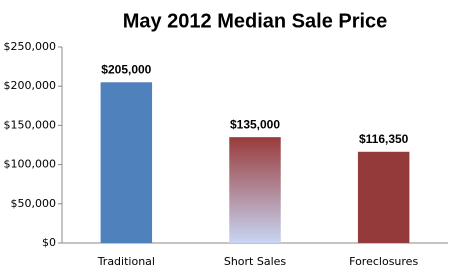 Image resolution: width=460 pixels, height=276 pixels. What do you see at coordinates (34, 203) in the screenshot?
I see `y-tick-label: $50,000` at bounding box center [34, 203].